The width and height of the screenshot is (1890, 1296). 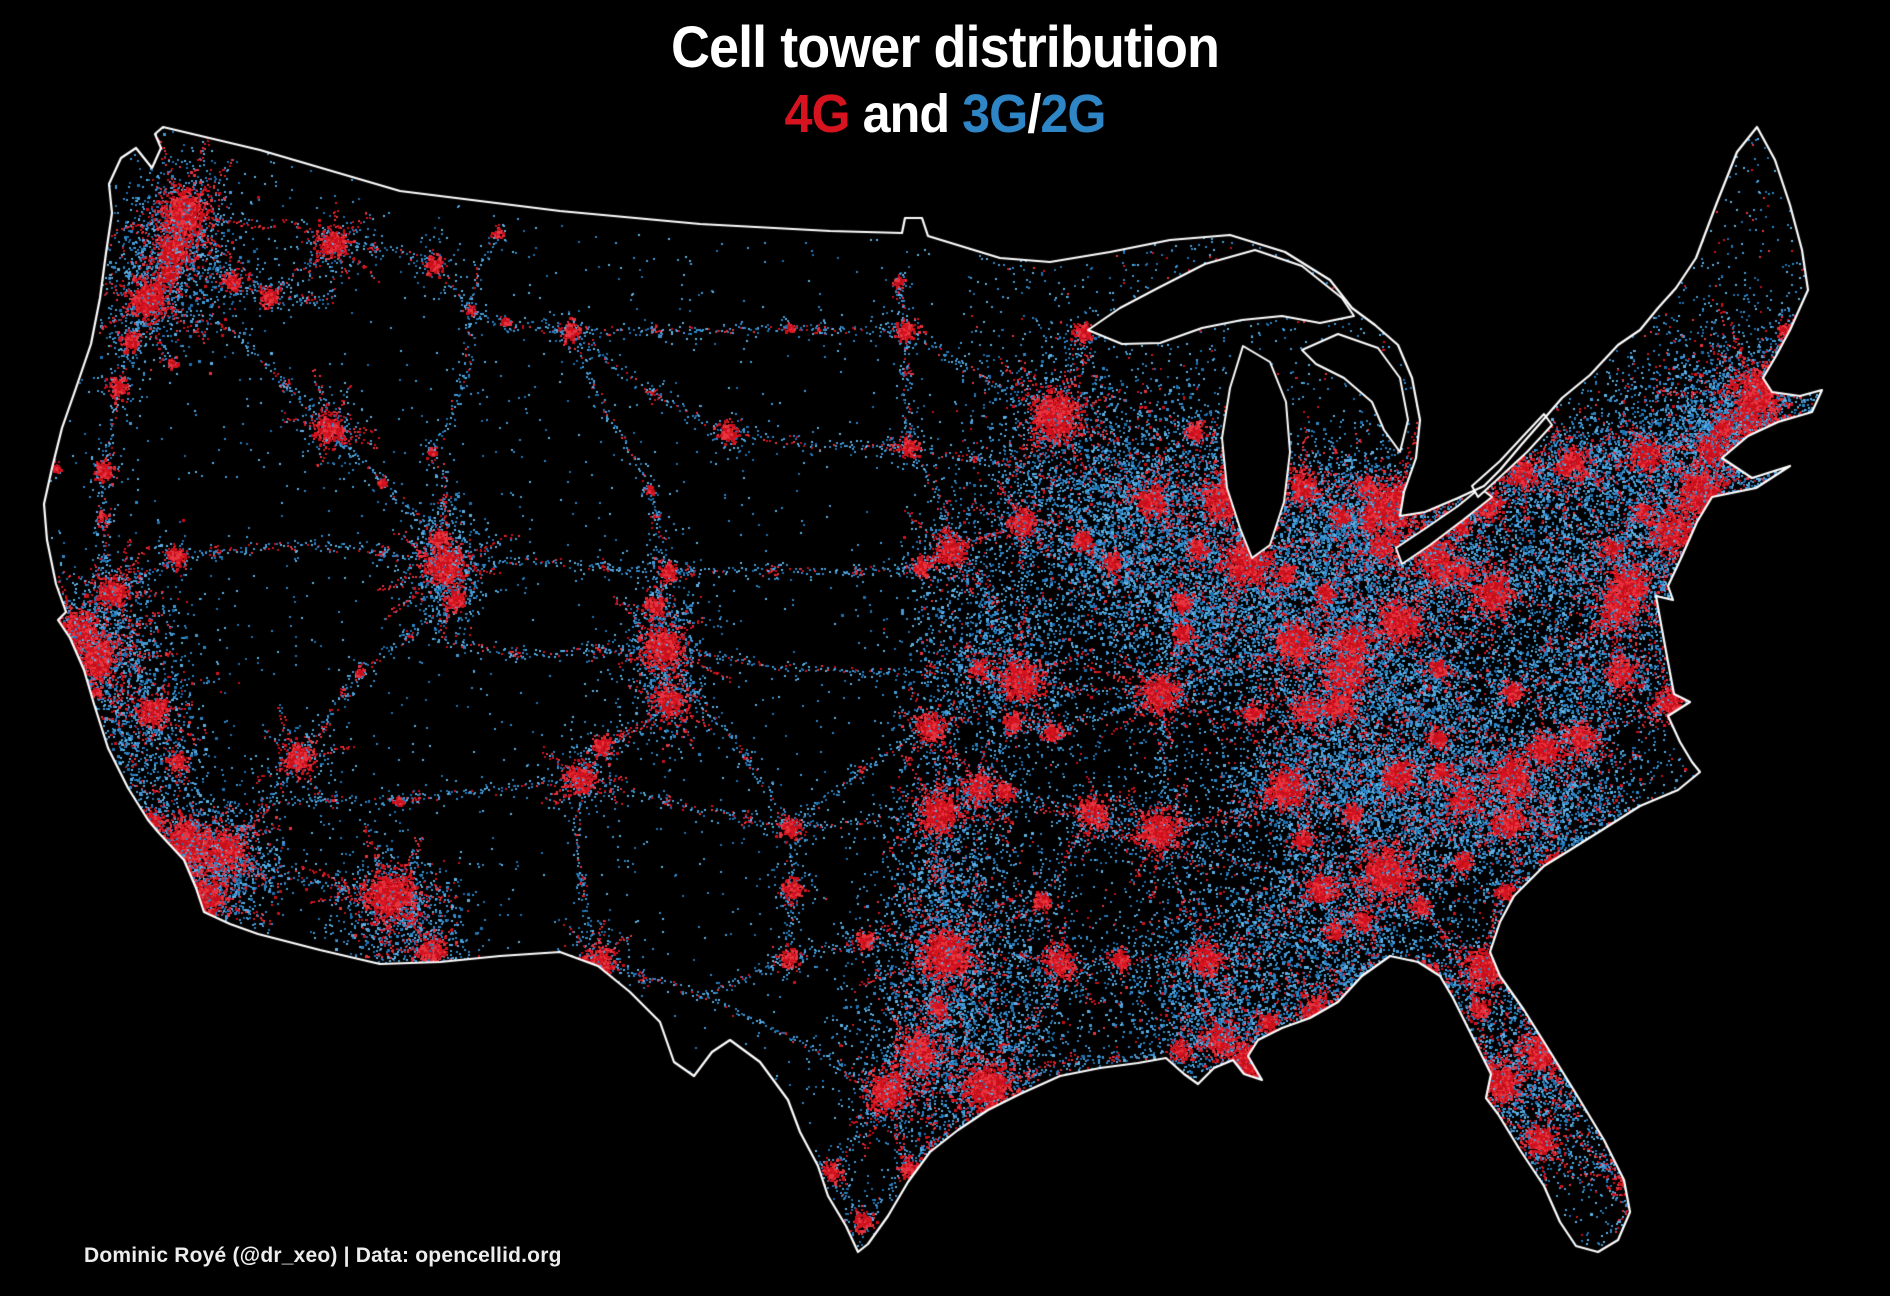 I want to click on title-3g-label: 3G, so click(x=995, y=113).